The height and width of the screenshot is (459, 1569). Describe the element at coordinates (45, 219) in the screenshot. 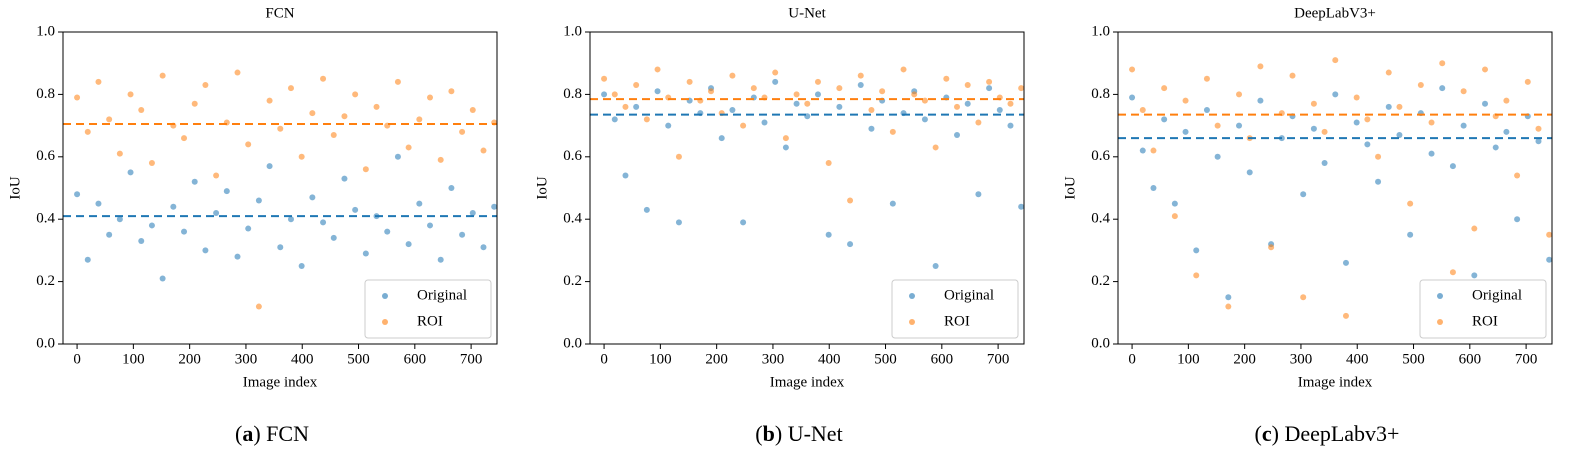

I see `y-tick-label: 0.4` at that location.